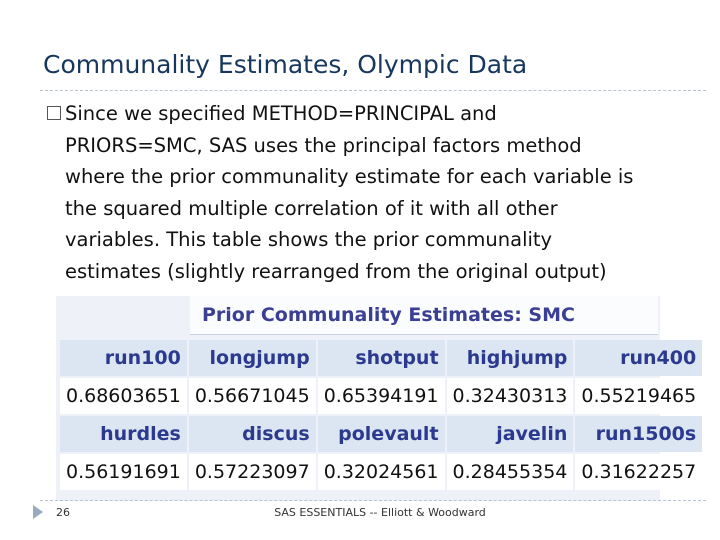  I want to click on header-cell: run1500s, so click(639, 434).